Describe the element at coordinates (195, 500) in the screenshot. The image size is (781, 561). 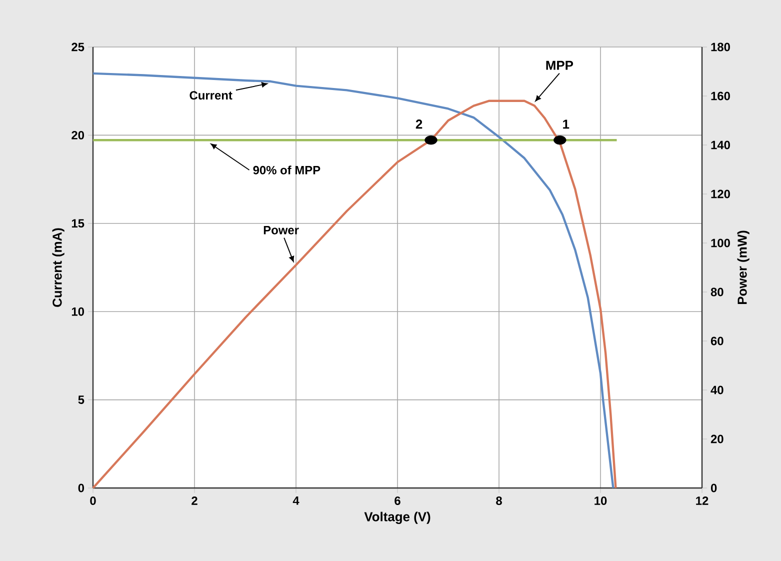
I see `x-tick-label: 2` at that location.